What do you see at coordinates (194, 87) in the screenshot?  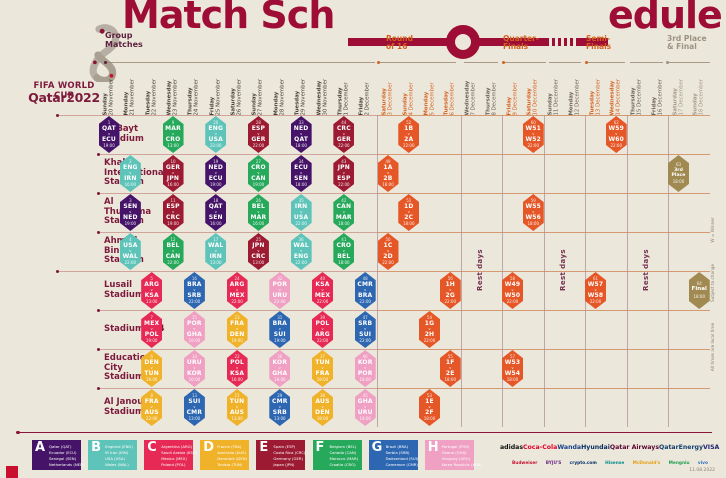 I see `date-column-header: Thursday 24 November` at bounding box center [194, 87].